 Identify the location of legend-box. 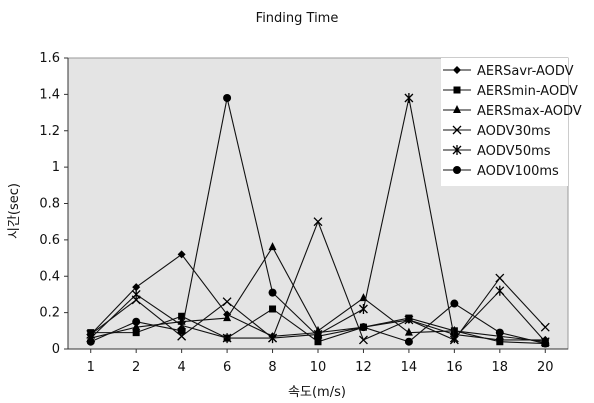
(504, 122).